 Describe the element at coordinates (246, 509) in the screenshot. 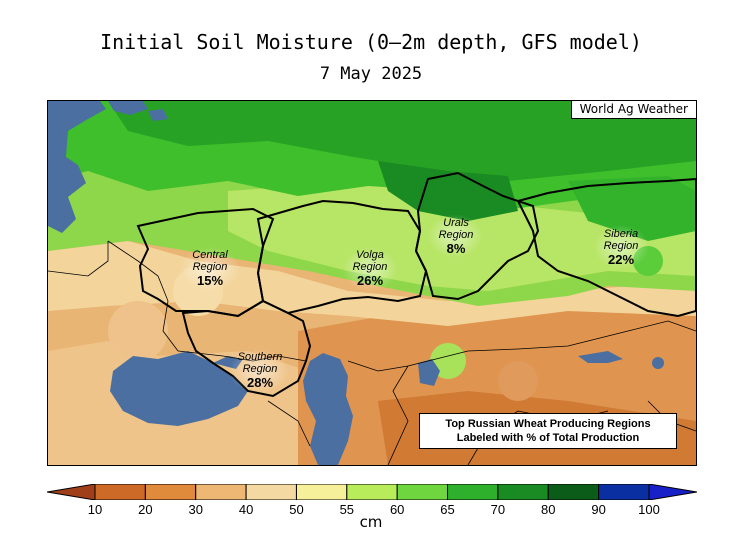

I see `colorbar-tick-label: 40` at that location.